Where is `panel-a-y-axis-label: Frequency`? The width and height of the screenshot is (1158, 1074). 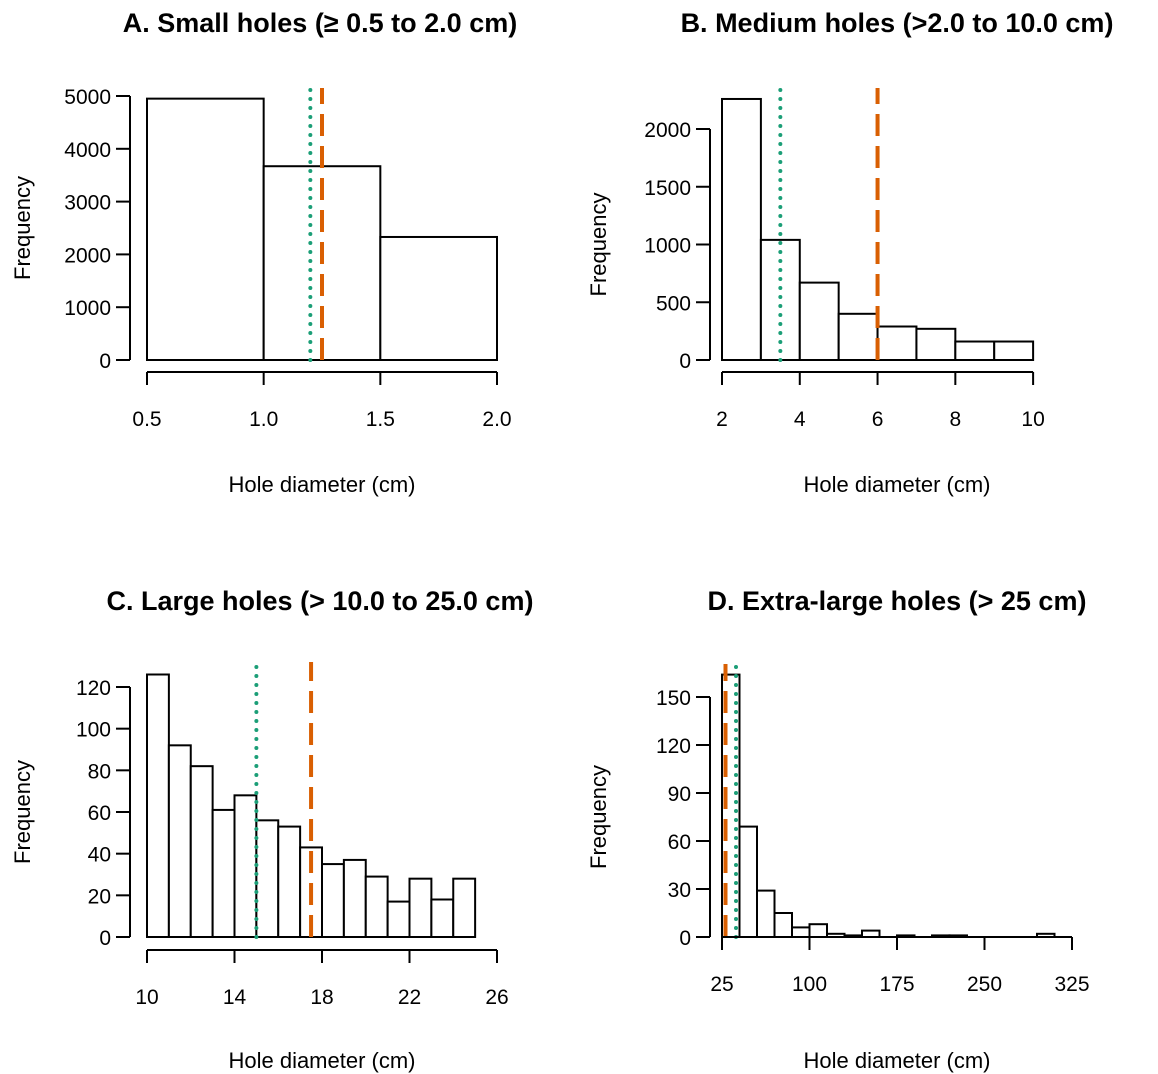
panel-a-y-axis-label: Frequency is located at coordinates (22, 228).